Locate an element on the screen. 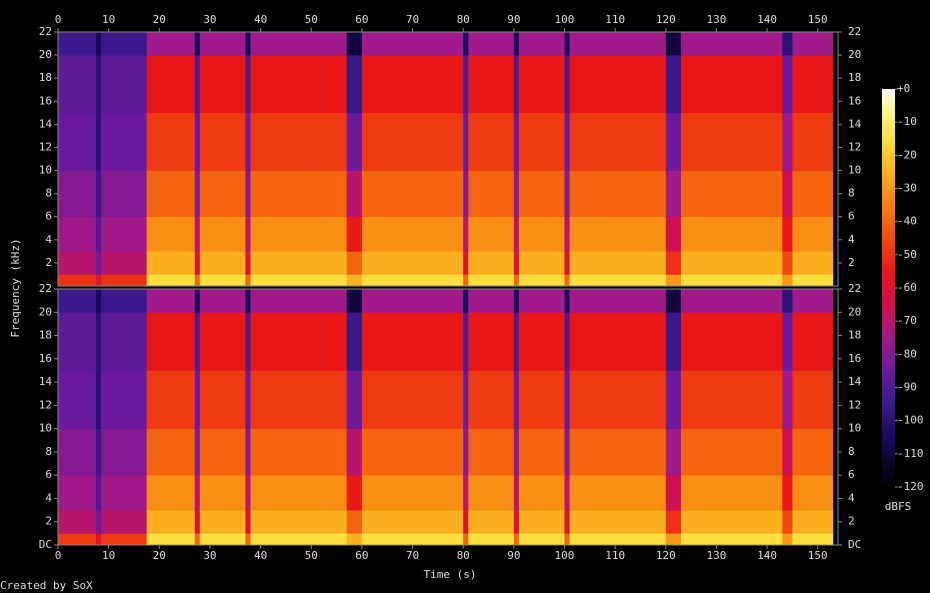  colorbar-tick-label: -30 is located at coordinates (907, 188).